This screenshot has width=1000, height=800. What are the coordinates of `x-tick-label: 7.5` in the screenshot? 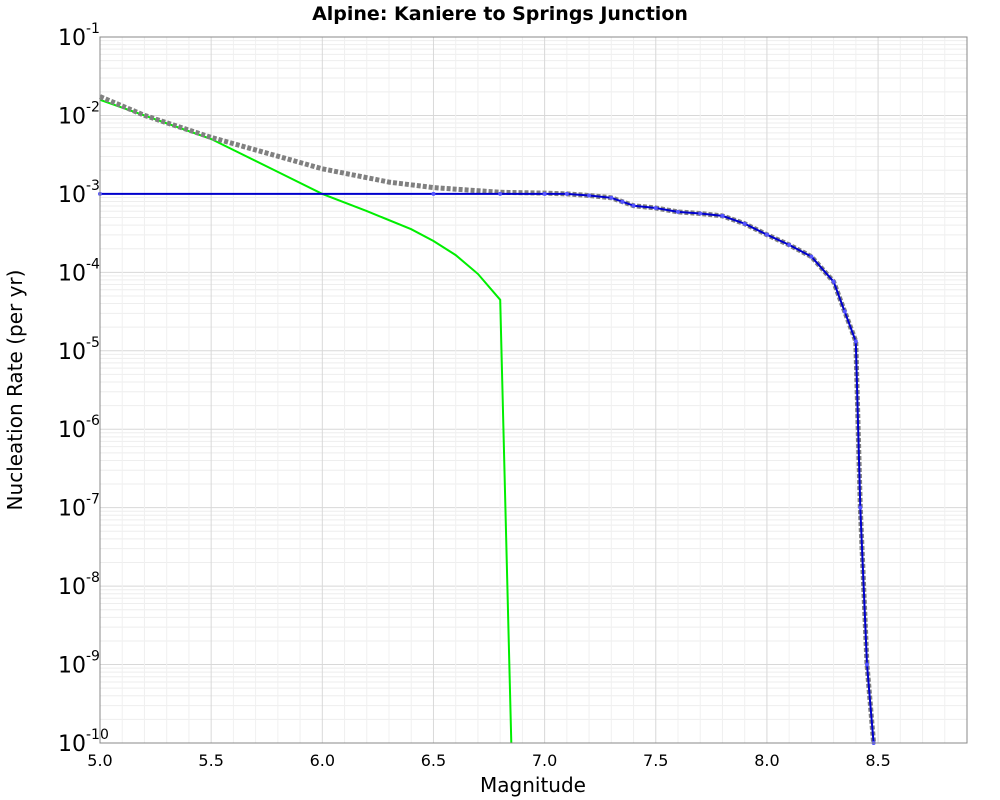 It's located at (655, 760).